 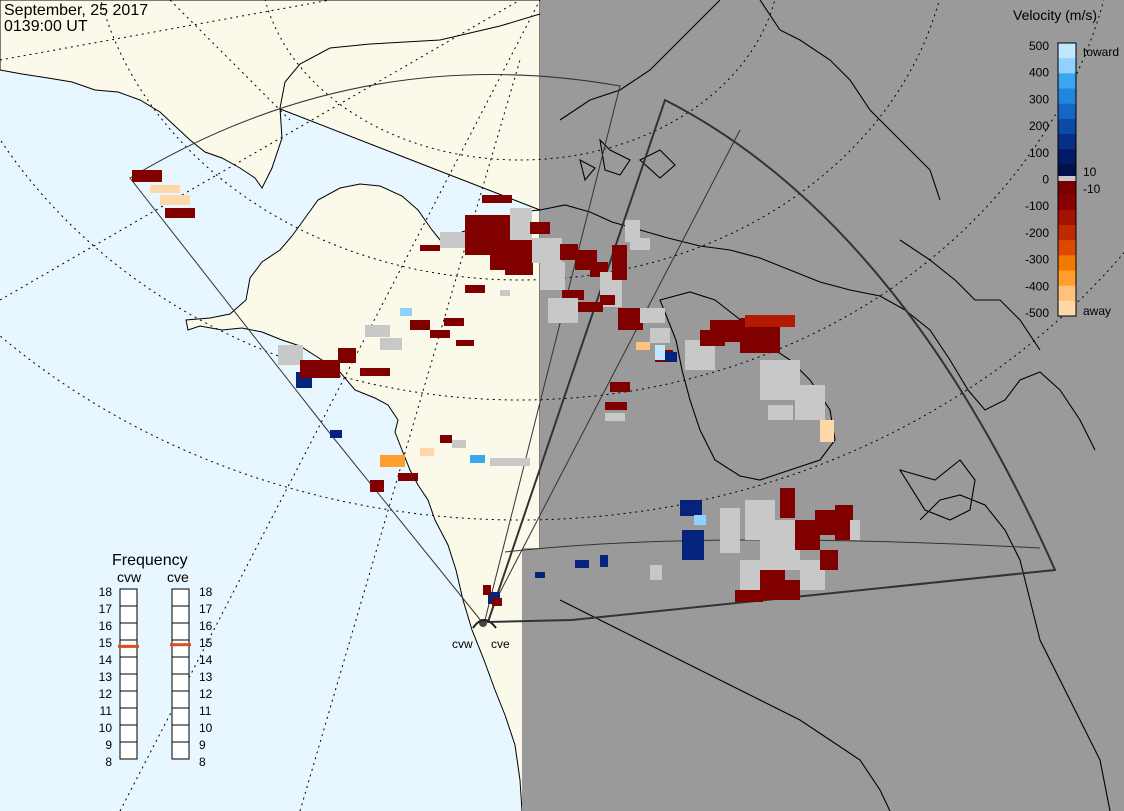 I want to click on velocity-colorbar-frame, so click(x=1067, y=179).